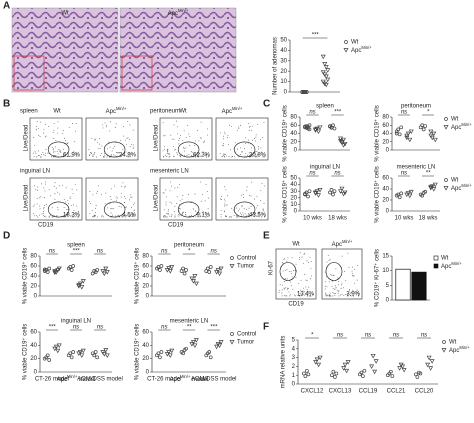 This screenshot has width=474, height=423. Describe the element at coordinates (294, 349) in the screenshot. I see `y-tick-label: 4` at that location.